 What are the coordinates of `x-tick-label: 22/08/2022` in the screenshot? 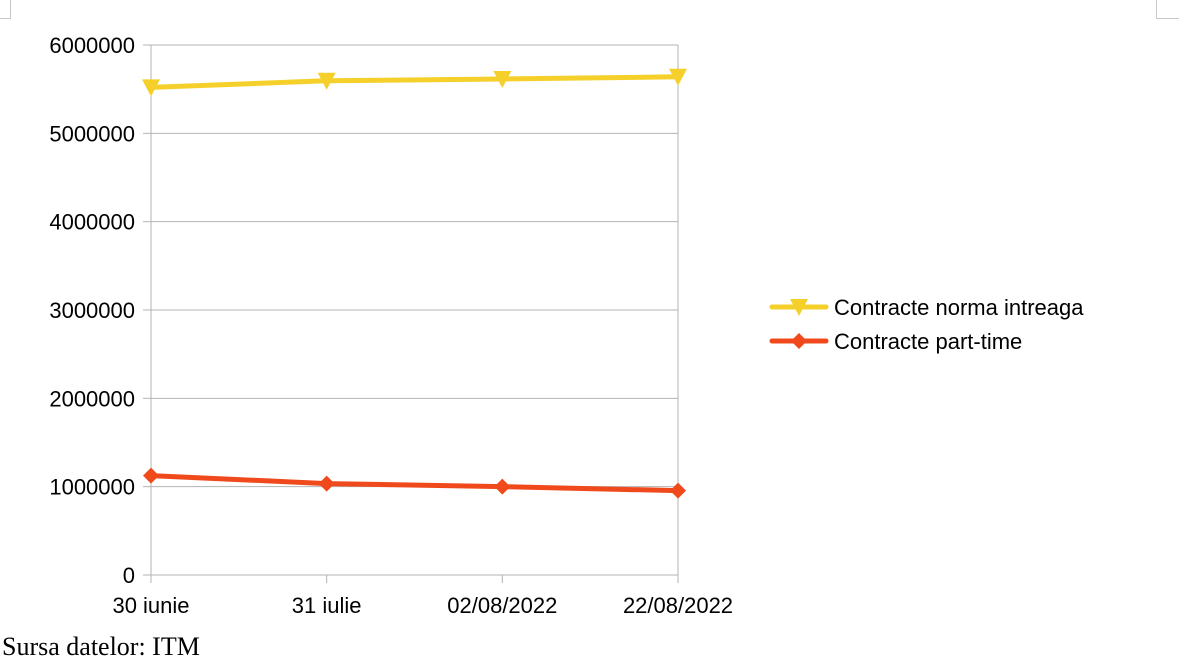 It's located at (678, 605).